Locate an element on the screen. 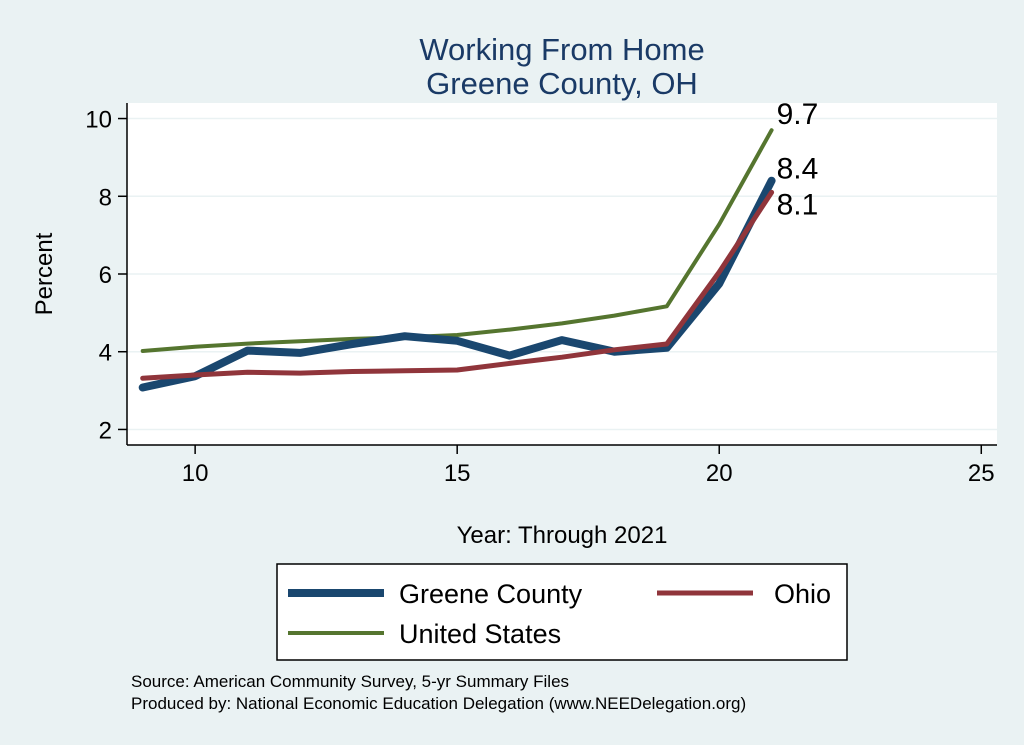 The image size is (1024, 745). chart-title: Working From Home is located at coordinates (561, 49).